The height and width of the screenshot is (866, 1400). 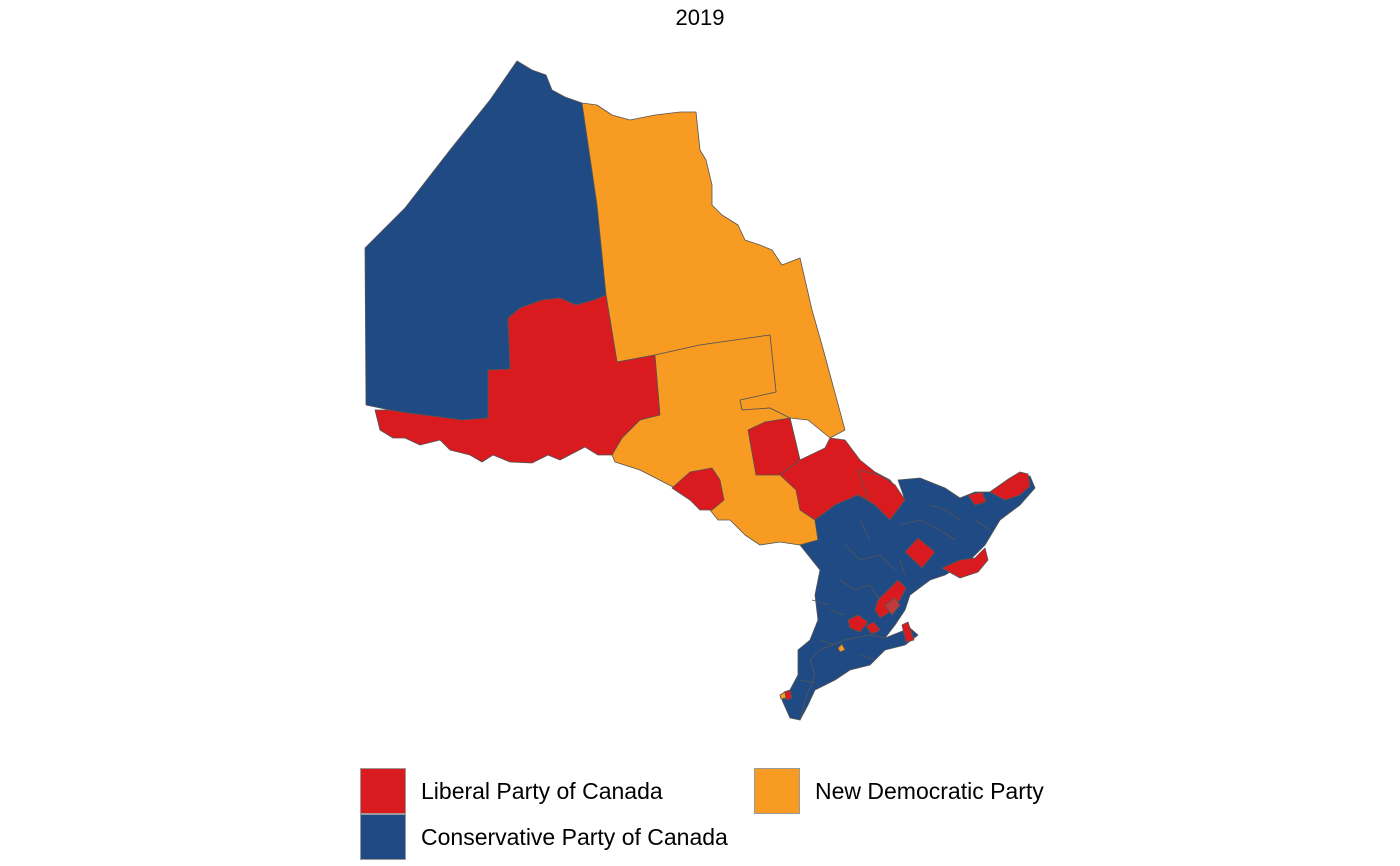 I want to click on riding-kingston, so click(x=965, y=563).